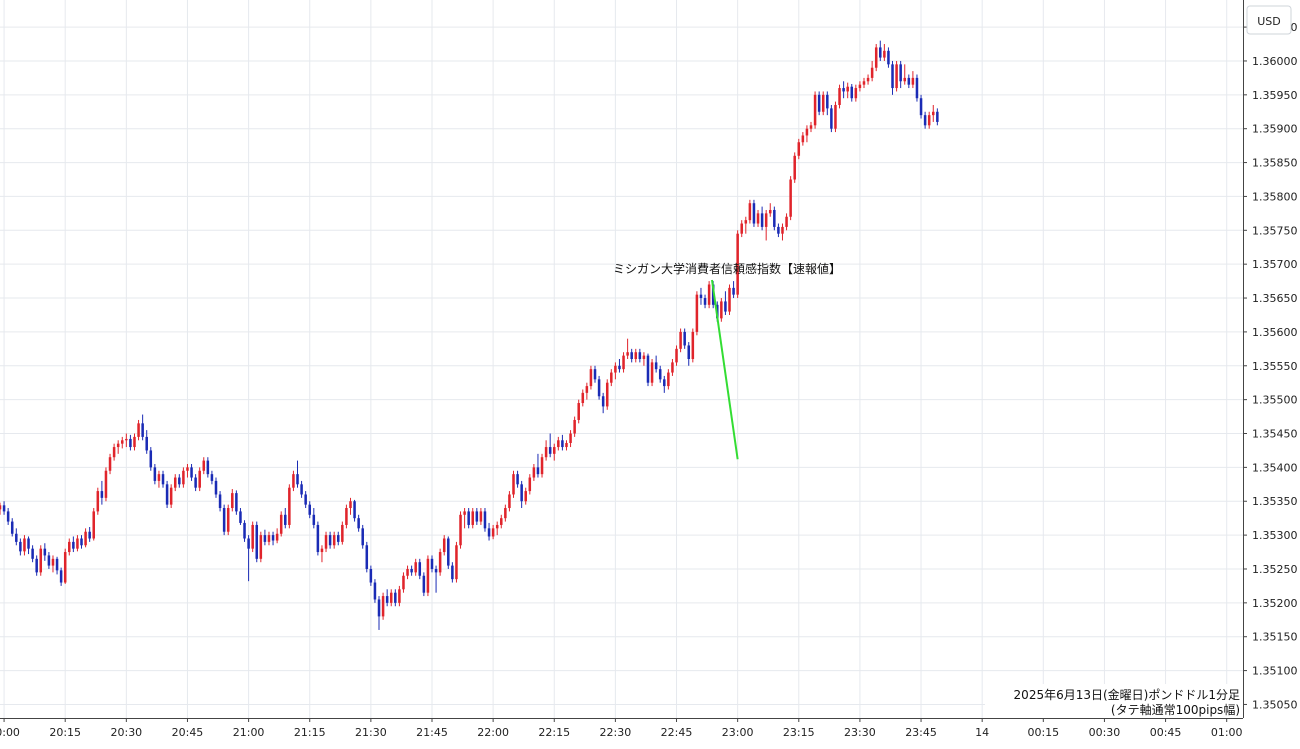 The image size is (1300, 749). Describe the element at coordinates (432, 732) in the screenshot. I see `x-tick-label: 21:45` at that location.